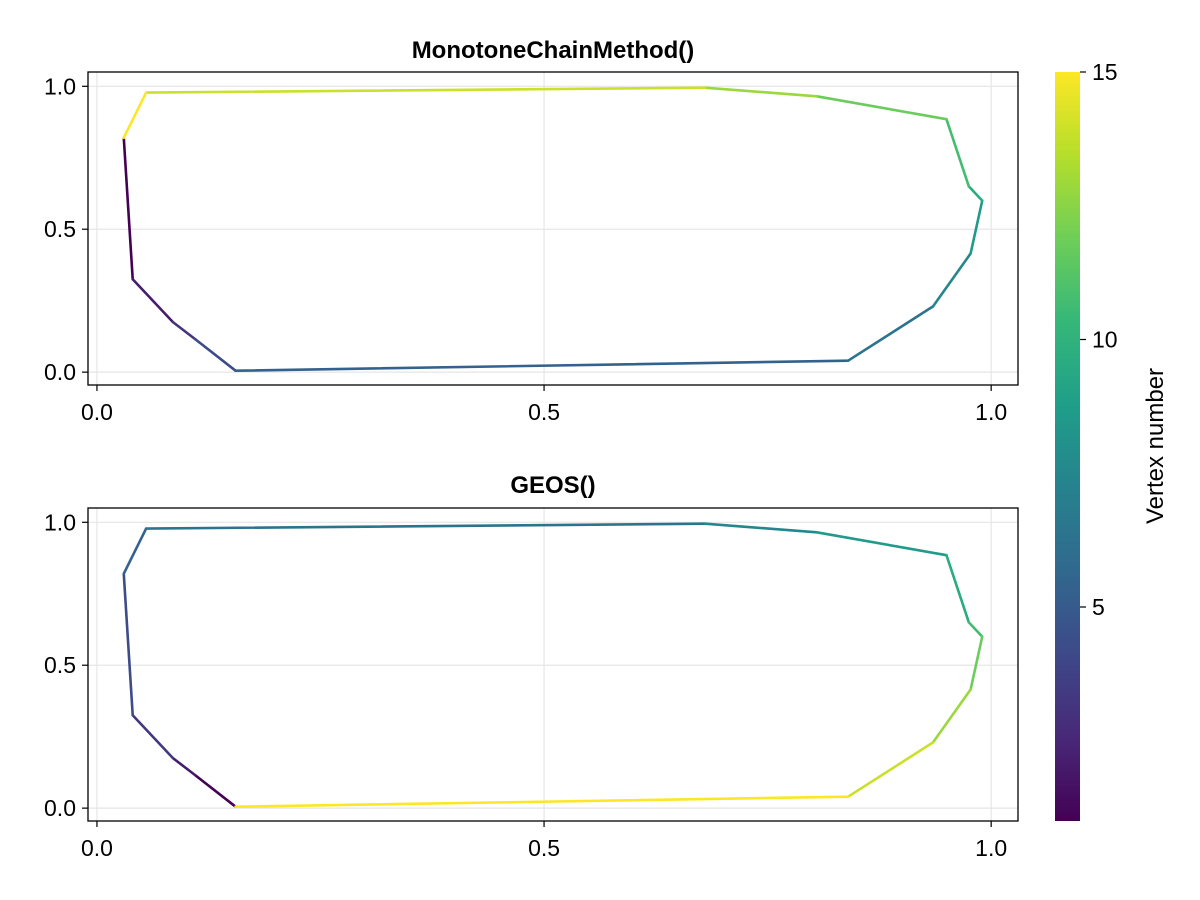 The height and width of the screenshot is (900, 1200). What do you see at coordinates (1098, 607) in the screenshot?
I see `colorbar-tick-label: 5` at bounding box center [1098, 607].